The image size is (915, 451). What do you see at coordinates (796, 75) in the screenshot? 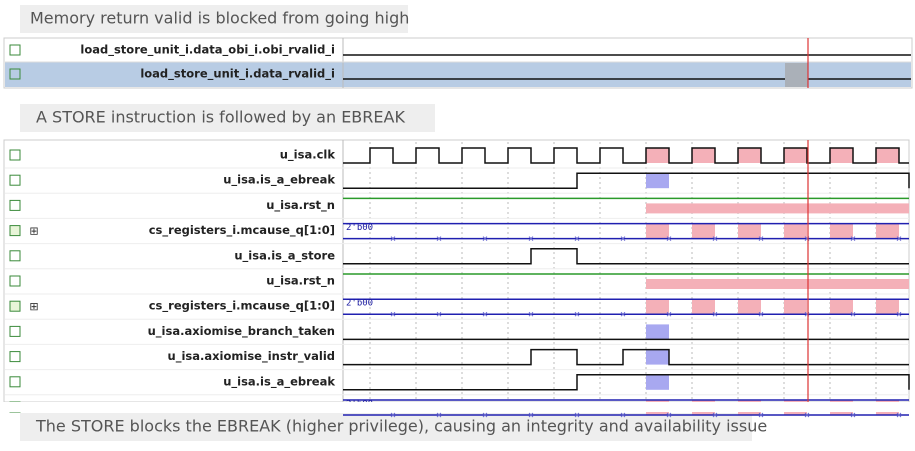
I see `cursor-region` at bounding box center [796, 75].